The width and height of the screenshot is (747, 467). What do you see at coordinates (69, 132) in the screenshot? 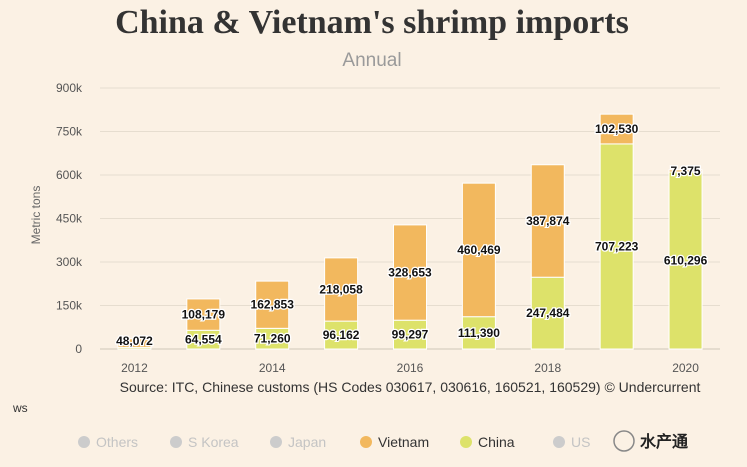
I see `y-tick-label: 750k` at bounding box center [69, 132].